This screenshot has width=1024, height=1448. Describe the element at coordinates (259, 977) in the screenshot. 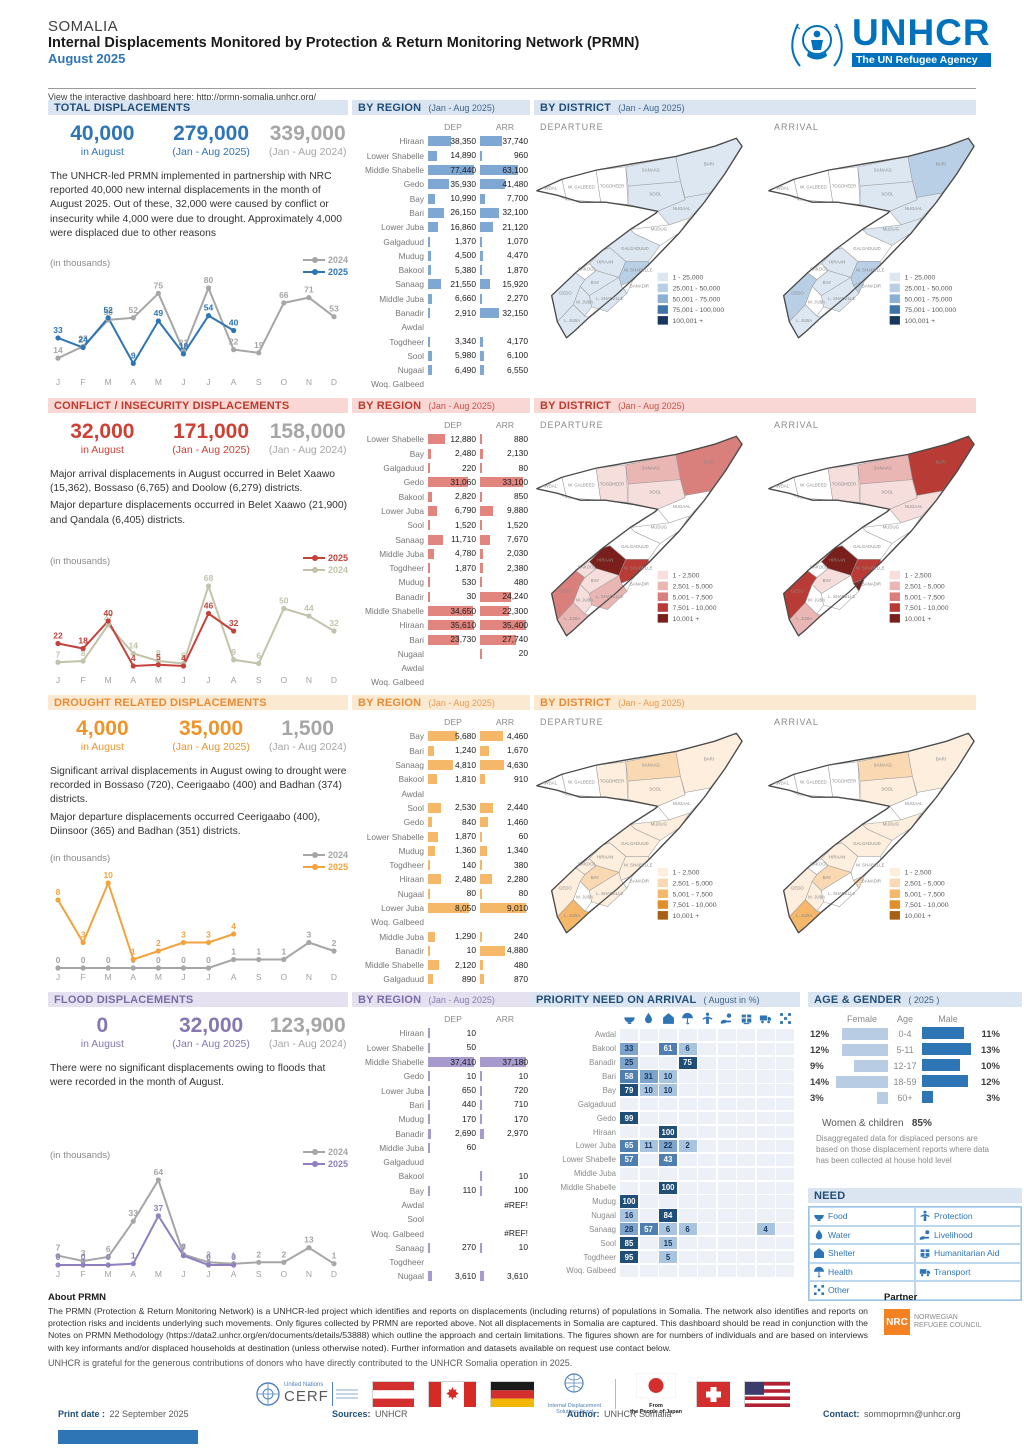

I see `svg-text: S` at that location.